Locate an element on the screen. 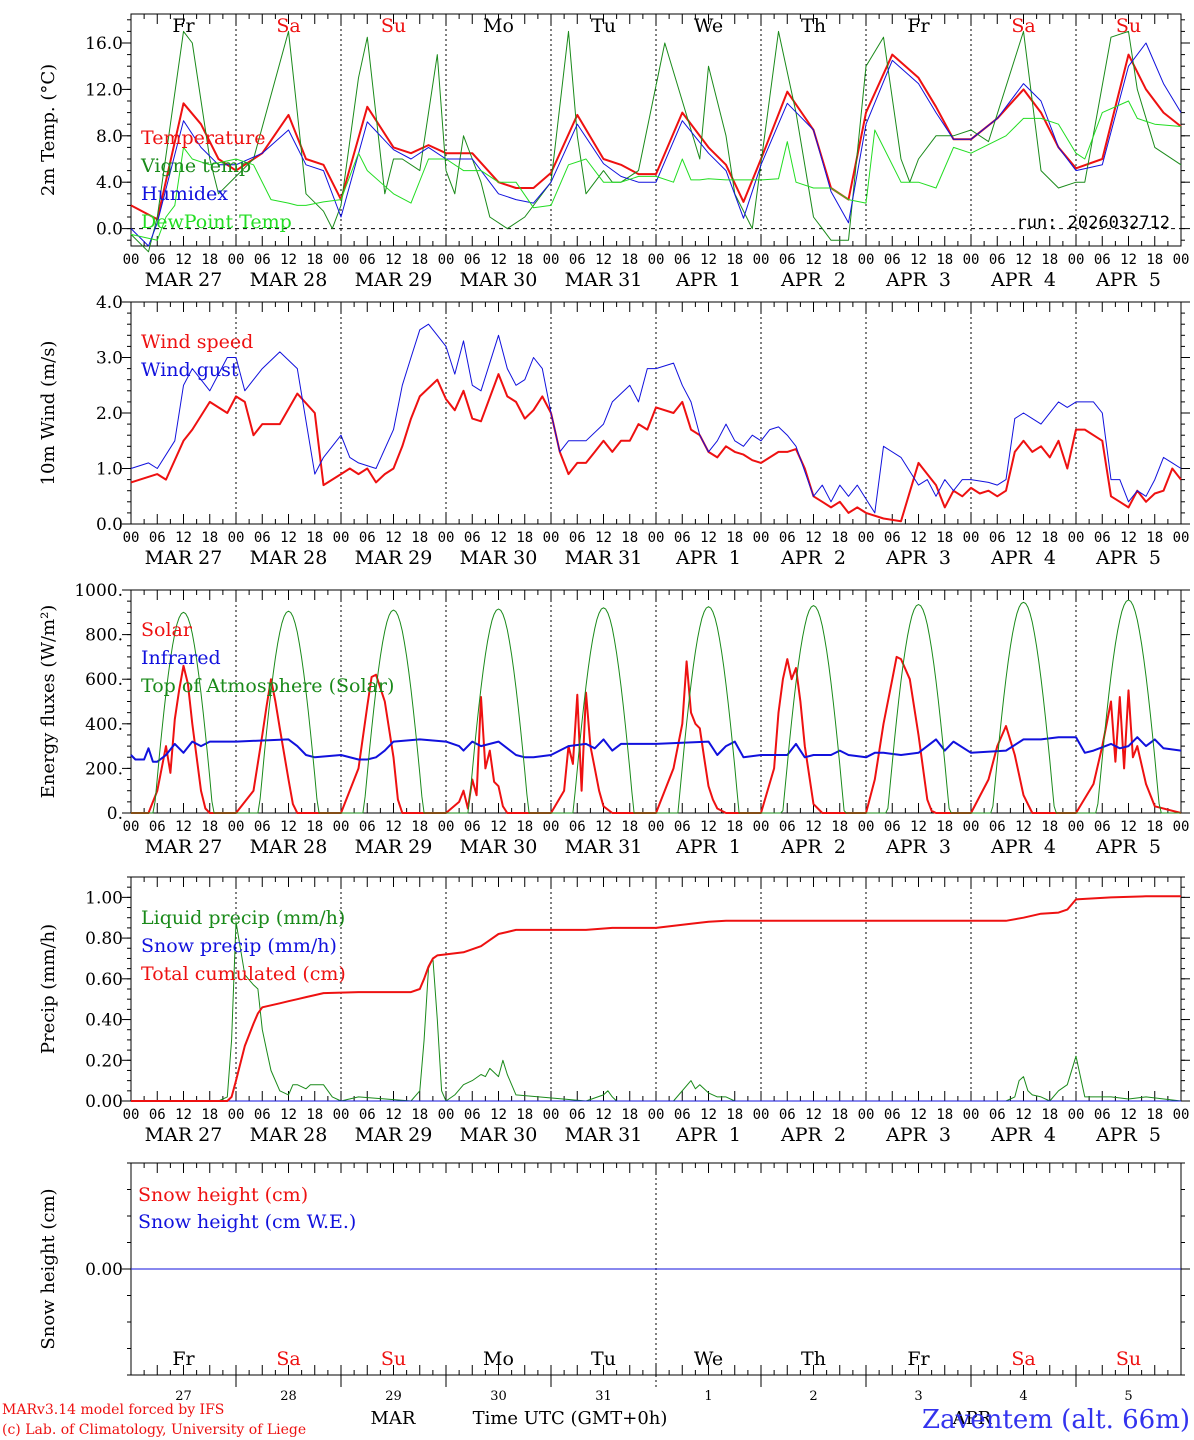 The height and width of the screenshot is (1440, 1194). date-label: MAR 29 is located at coordinates (394, 1135).